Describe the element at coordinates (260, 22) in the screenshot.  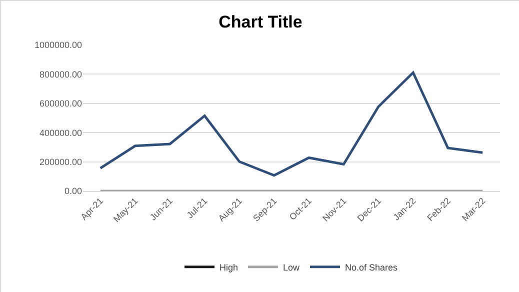
I see `chart-title: Chart Title` at that location.